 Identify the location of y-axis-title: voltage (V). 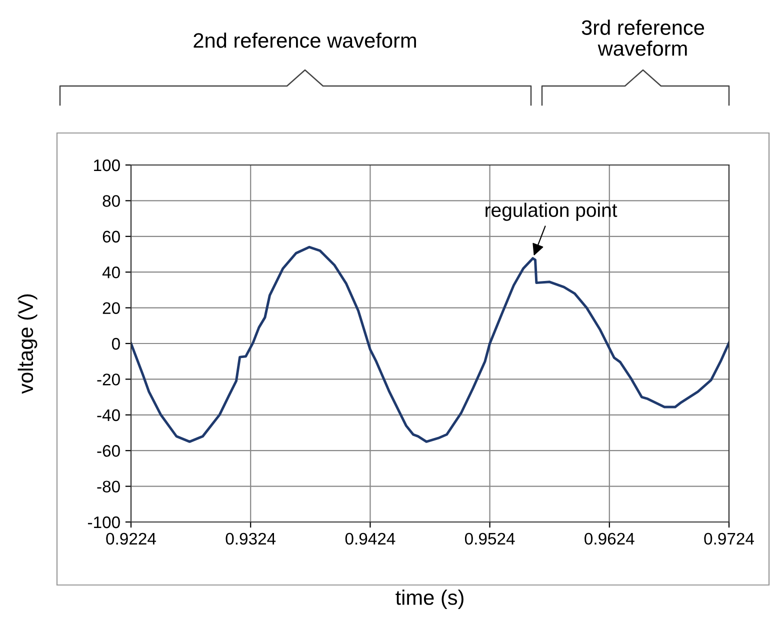
(28, 344).